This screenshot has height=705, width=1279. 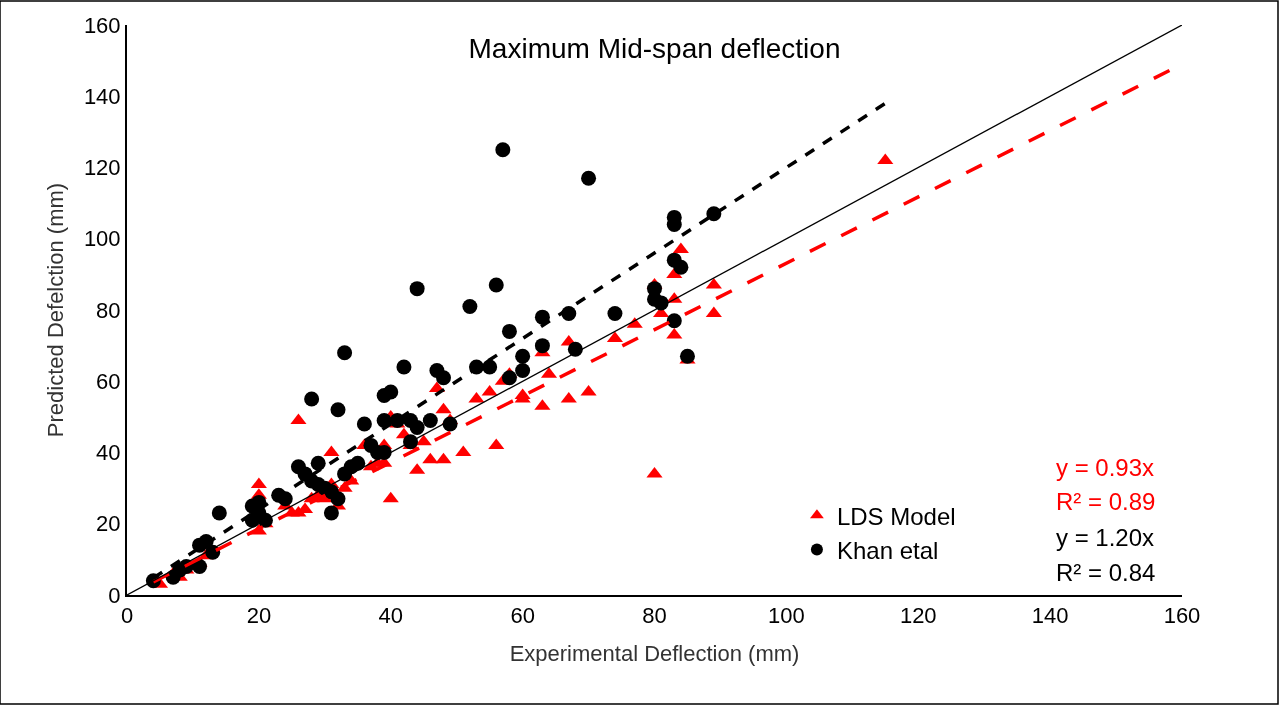 I want to click on y-axis-title: Predicted Defelction (mm), so click(x=56, y=310).